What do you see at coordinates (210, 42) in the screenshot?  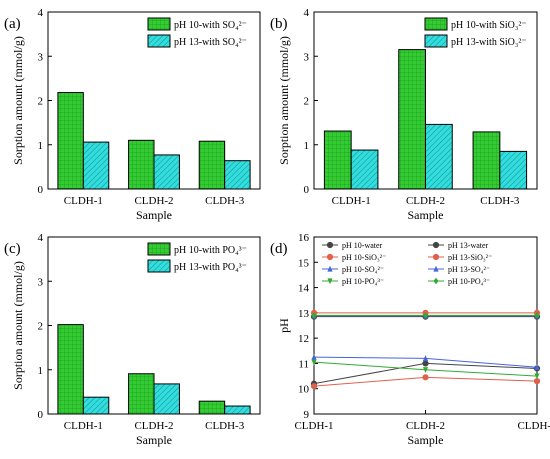 I see `legend-label: pH 13-with SO₄²⁻` at bounding box center [210, 42].